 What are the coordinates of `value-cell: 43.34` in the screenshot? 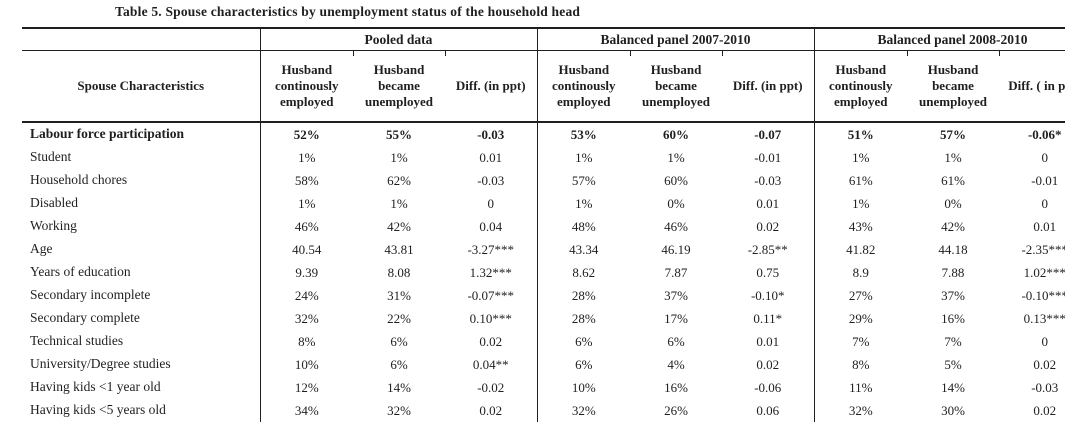 It's located at (584, 249).